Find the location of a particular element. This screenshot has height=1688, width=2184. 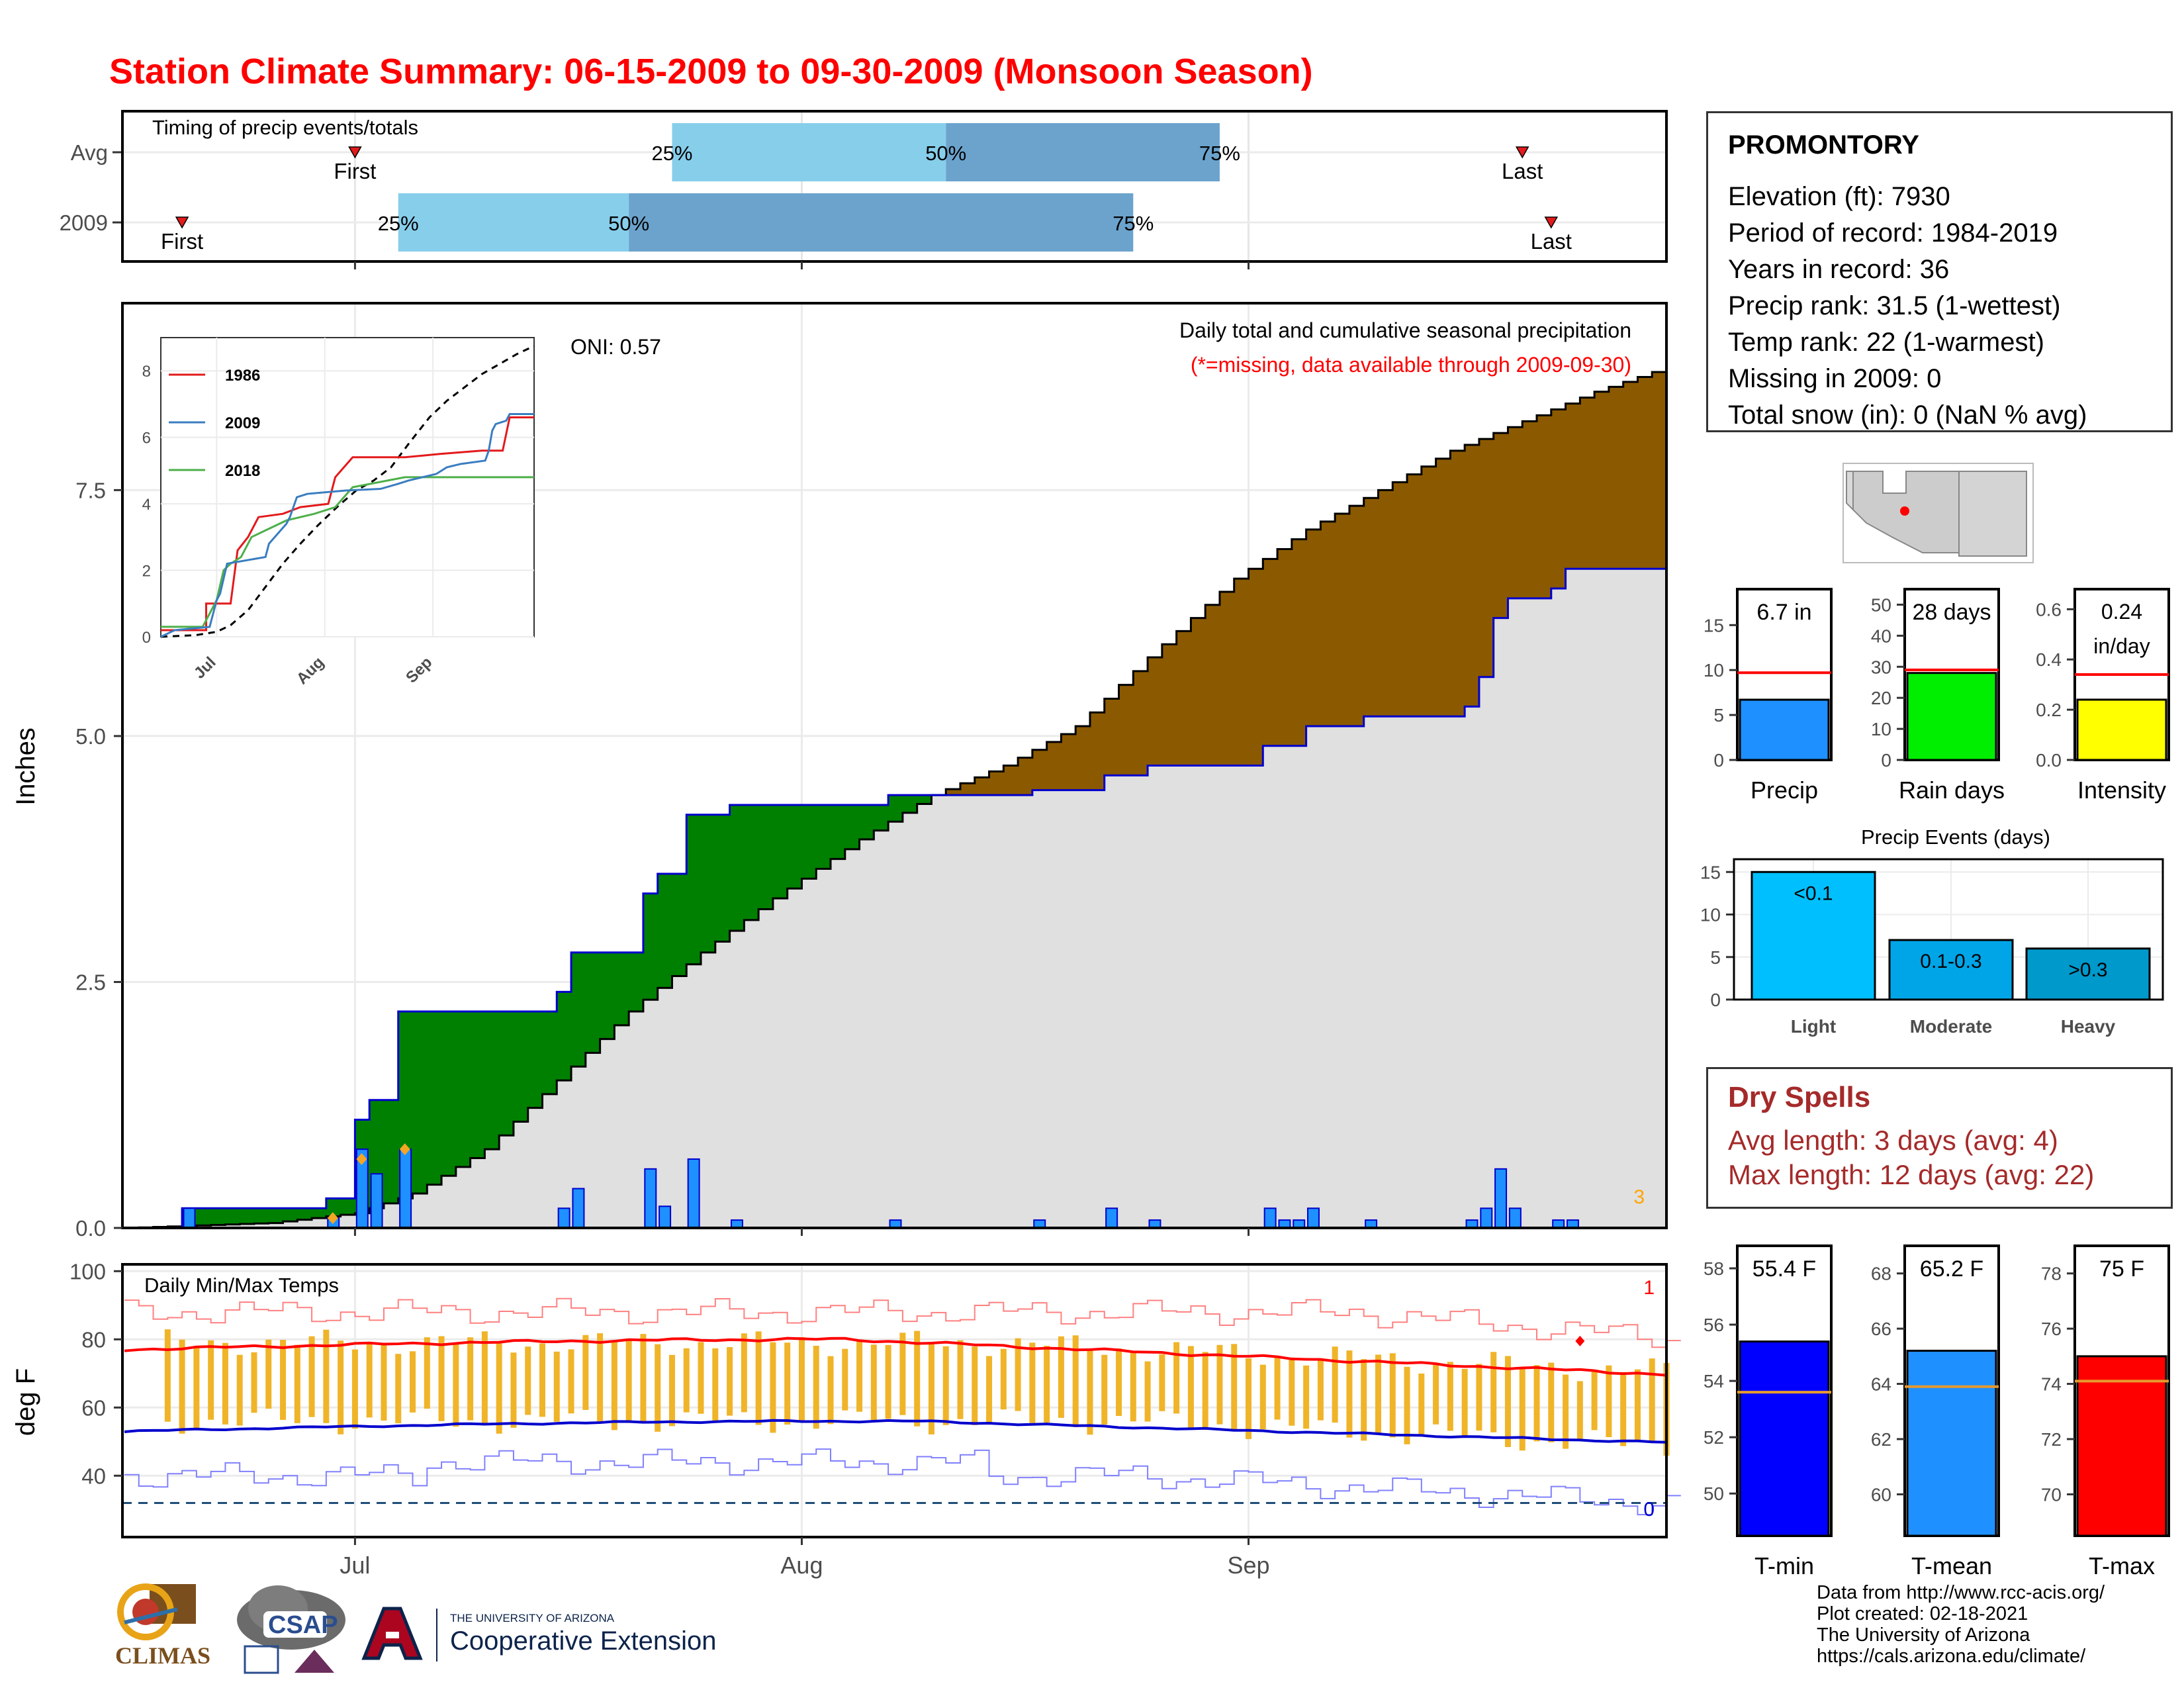

station-elevation: Elevation (ft): 7930 is located at coordinates (1839, 196).